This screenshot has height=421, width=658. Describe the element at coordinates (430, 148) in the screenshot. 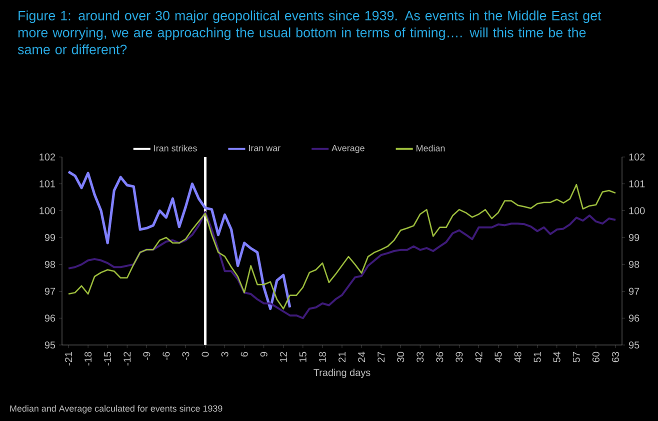

I see `legend-label: Median` at that location.